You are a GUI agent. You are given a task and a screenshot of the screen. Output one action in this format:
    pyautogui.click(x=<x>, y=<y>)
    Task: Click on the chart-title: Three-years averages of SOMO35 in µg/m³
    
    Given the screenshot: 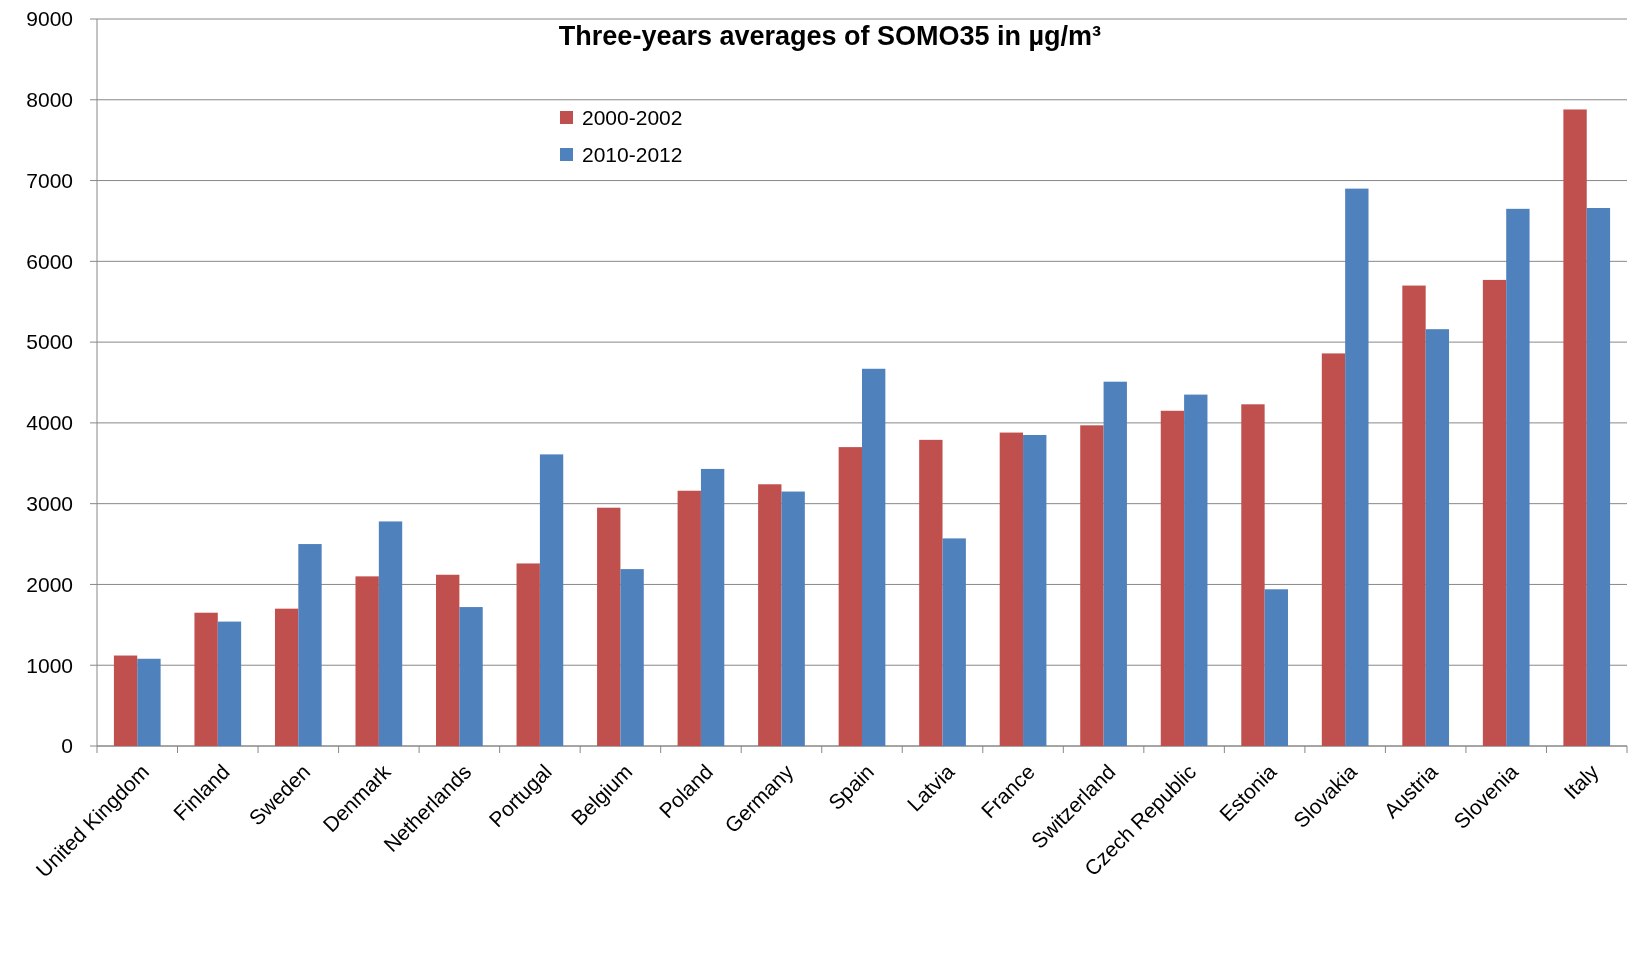 What is the action you would take?
    pyautogui.click(x=830, y=36)
    